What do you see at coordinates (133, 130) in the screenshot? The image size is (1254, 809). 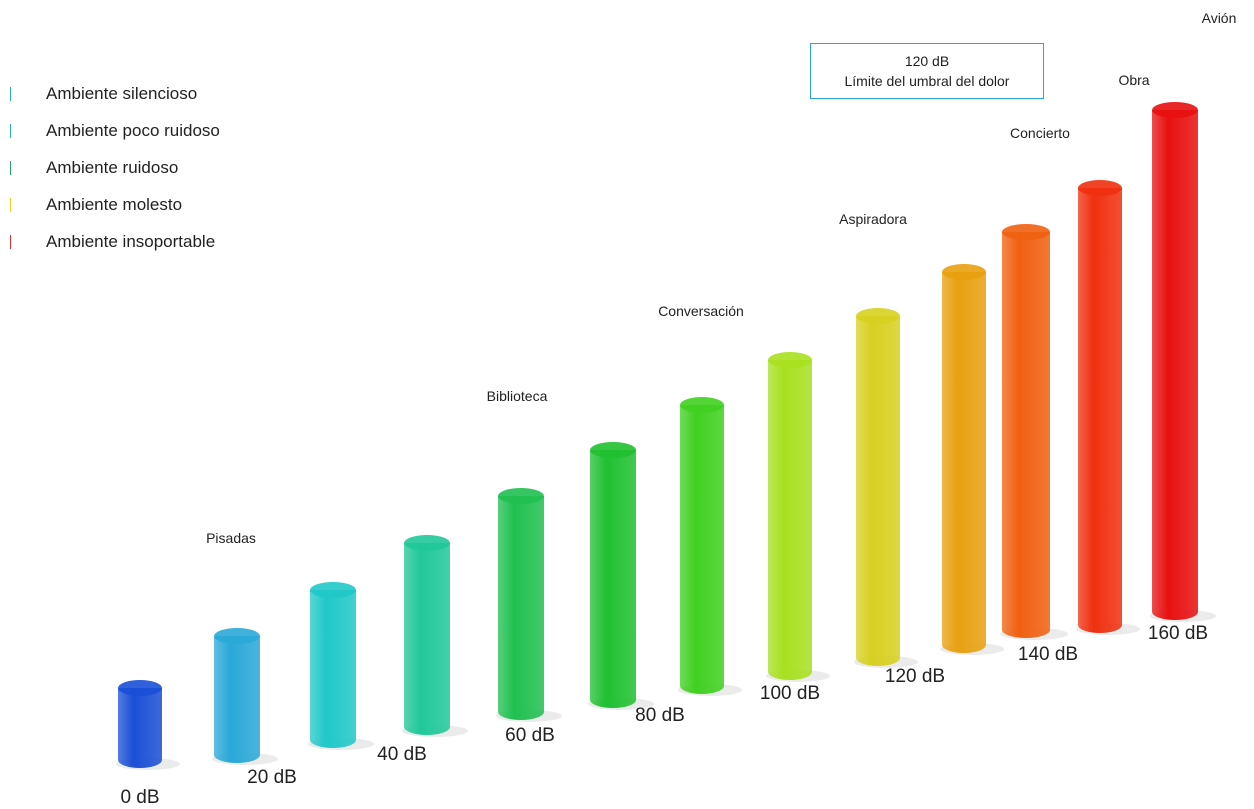 I see `legend-label: Ambiente poco ruidoso` at bounding box center [133, 130].